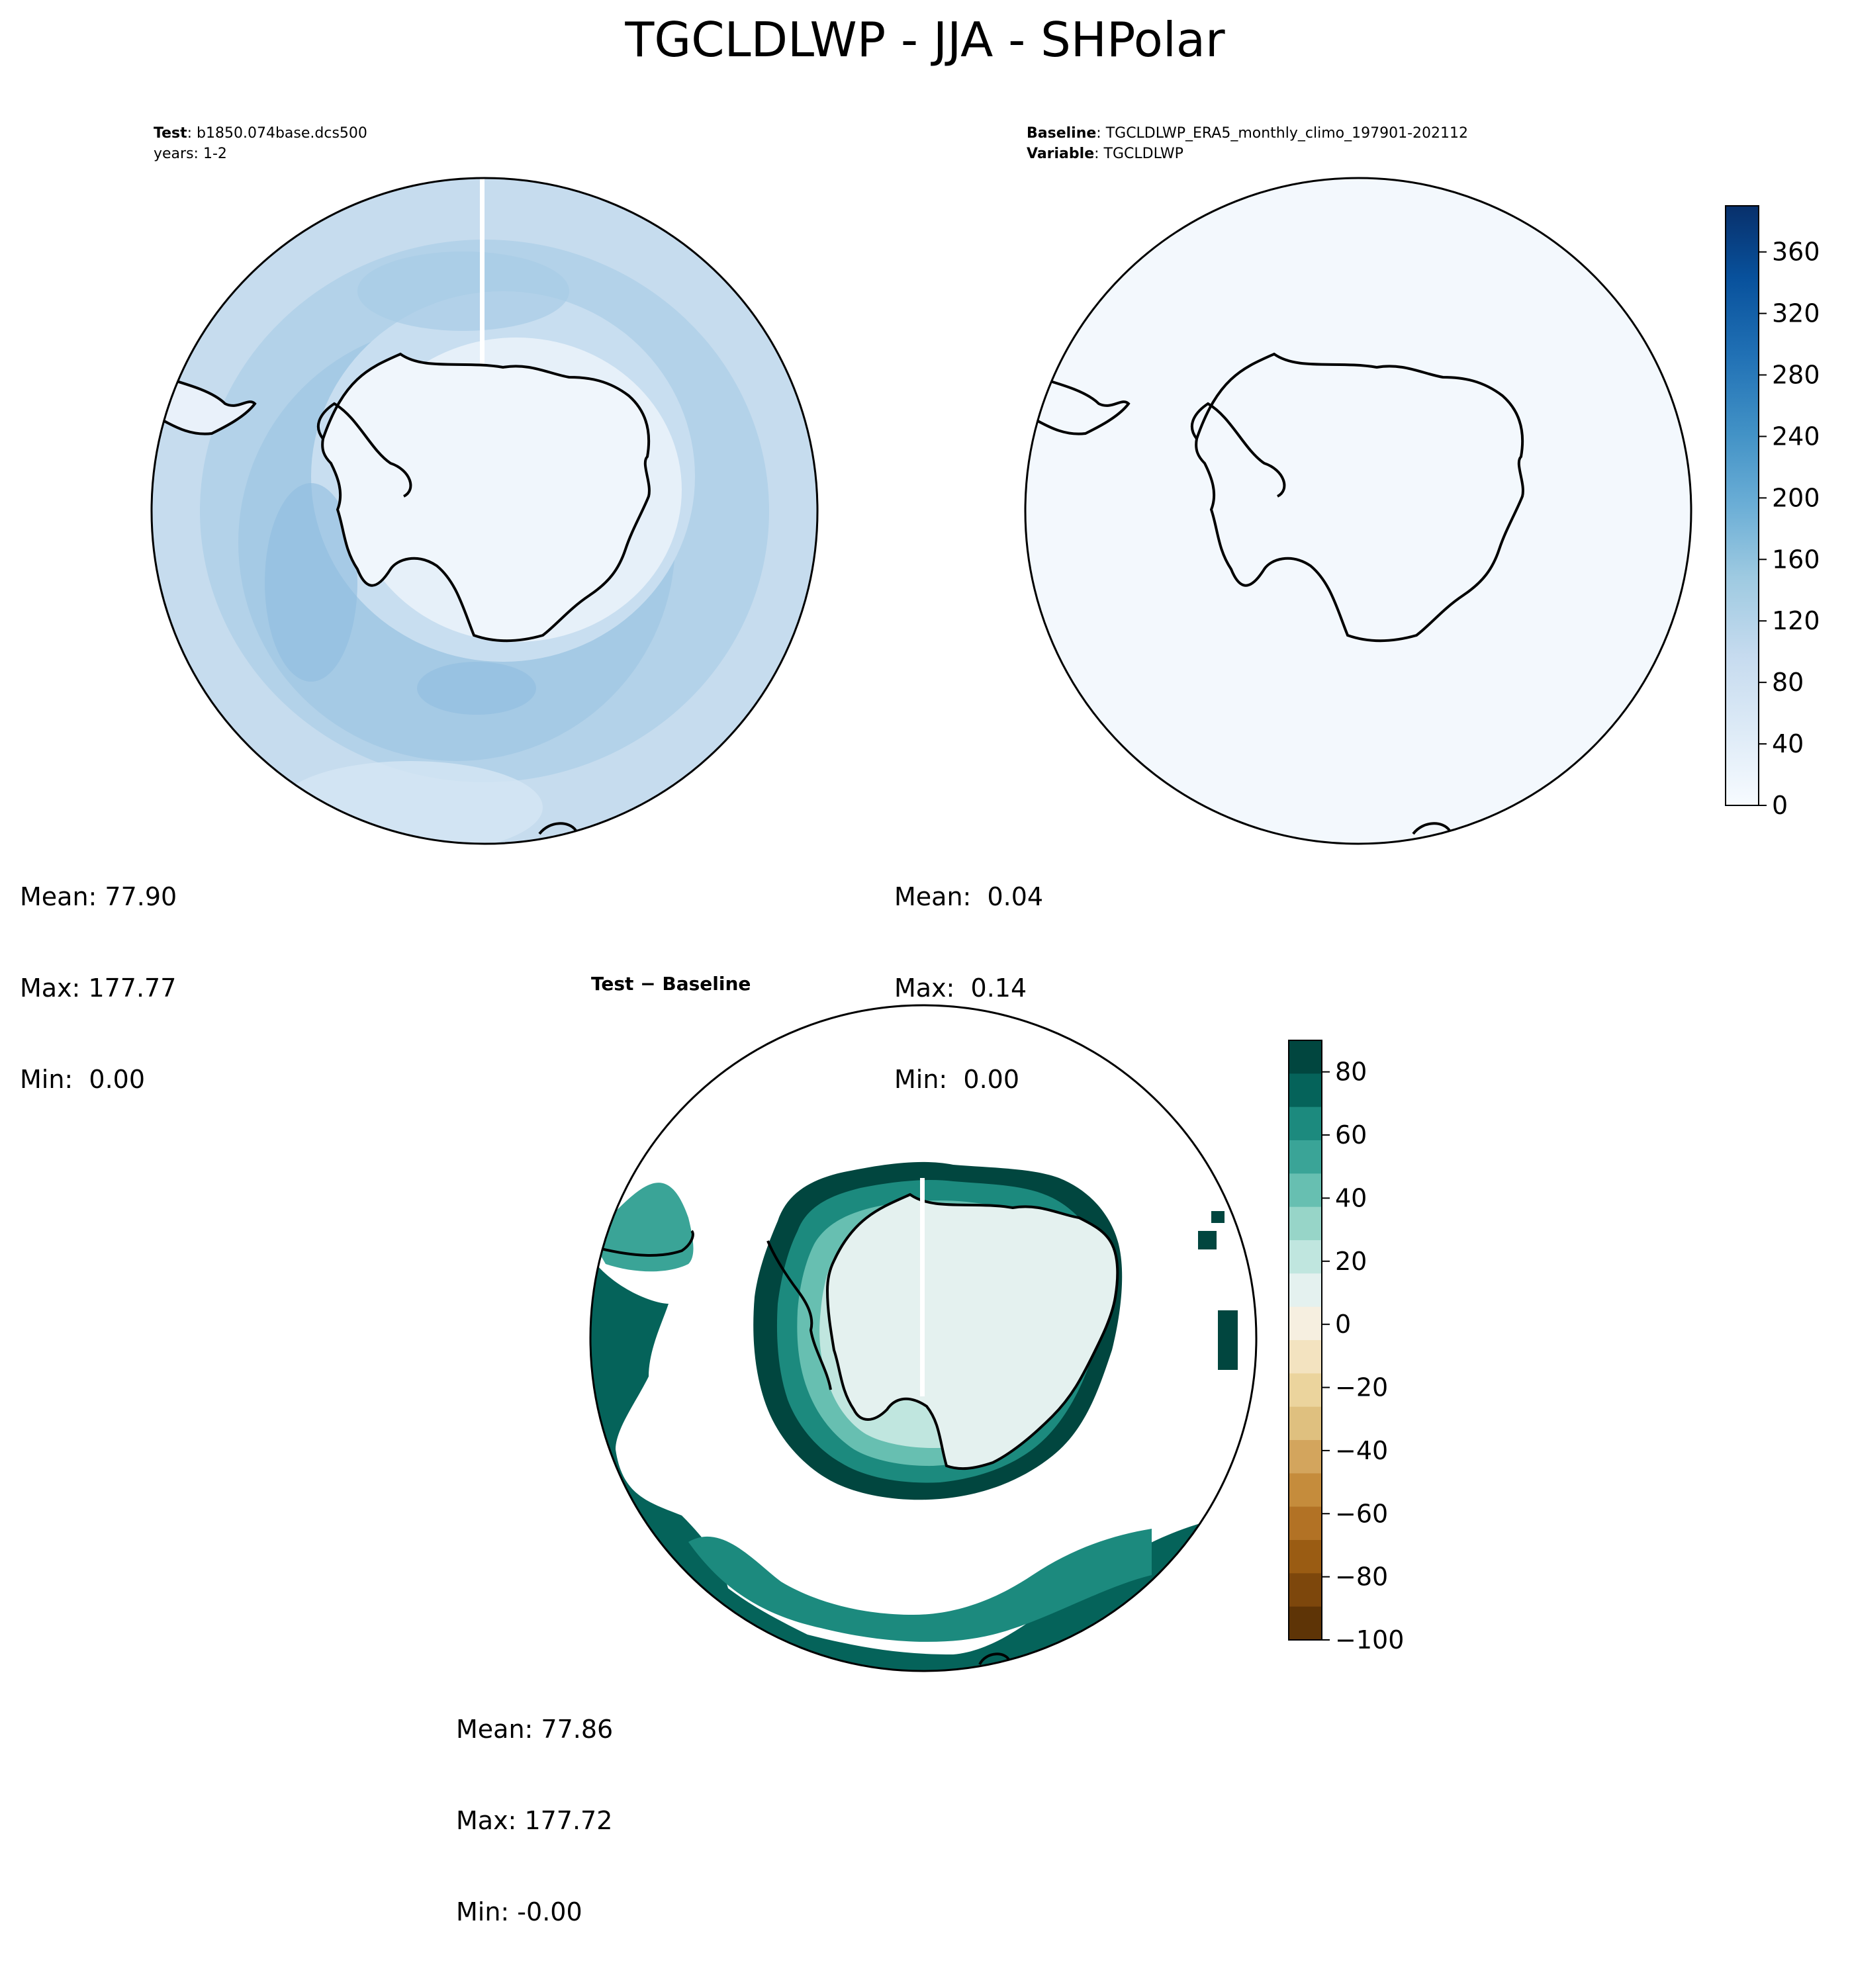 This screenshot has width=1850, height=1988. I want to click on diff-east-dot-b, so click(1218, 1217).